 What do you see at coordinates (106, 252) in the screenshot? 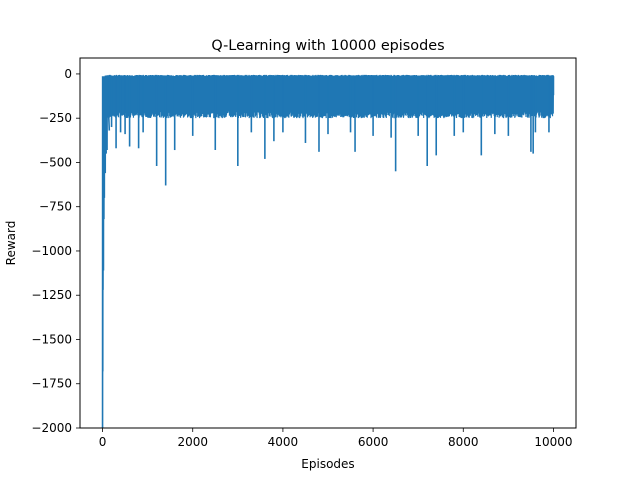
I see `series-early` at bounding box center [106, 252].